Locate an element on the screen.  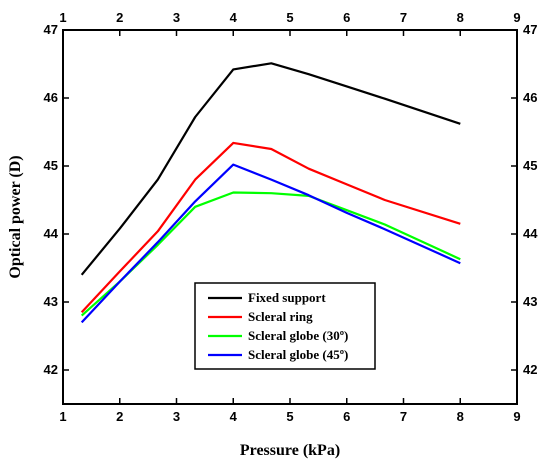
x-tick-label-bottom: 6 is located at coordinates (346, 416).